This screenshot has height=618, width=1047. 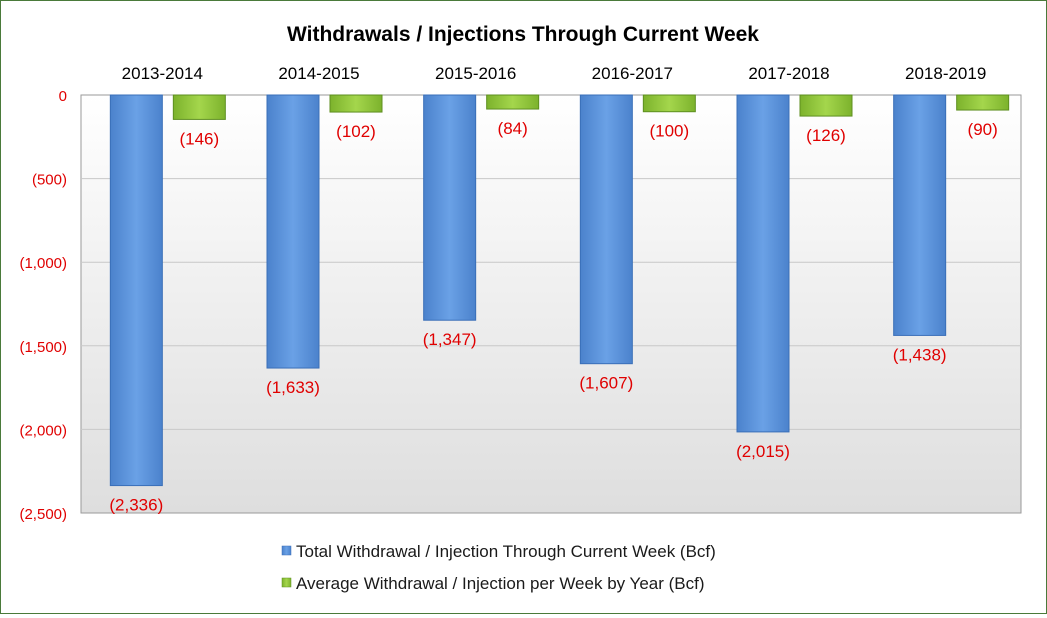 What do you see at coordinates (632, 73) in the screenshot?
I see `category-label: 2016-2017` at bounding box center [632, 73].